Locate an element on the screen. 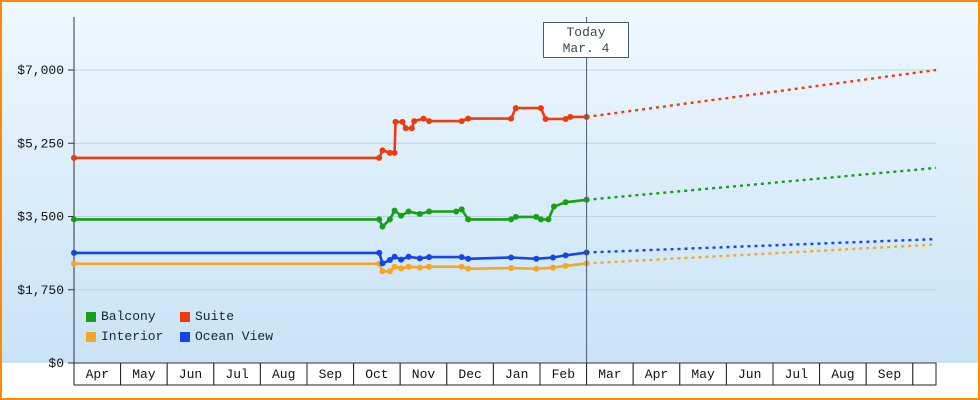 Image resolution: width=980 pixels, height=400 pixels. series-balcony is located at coordinates (504, 198).